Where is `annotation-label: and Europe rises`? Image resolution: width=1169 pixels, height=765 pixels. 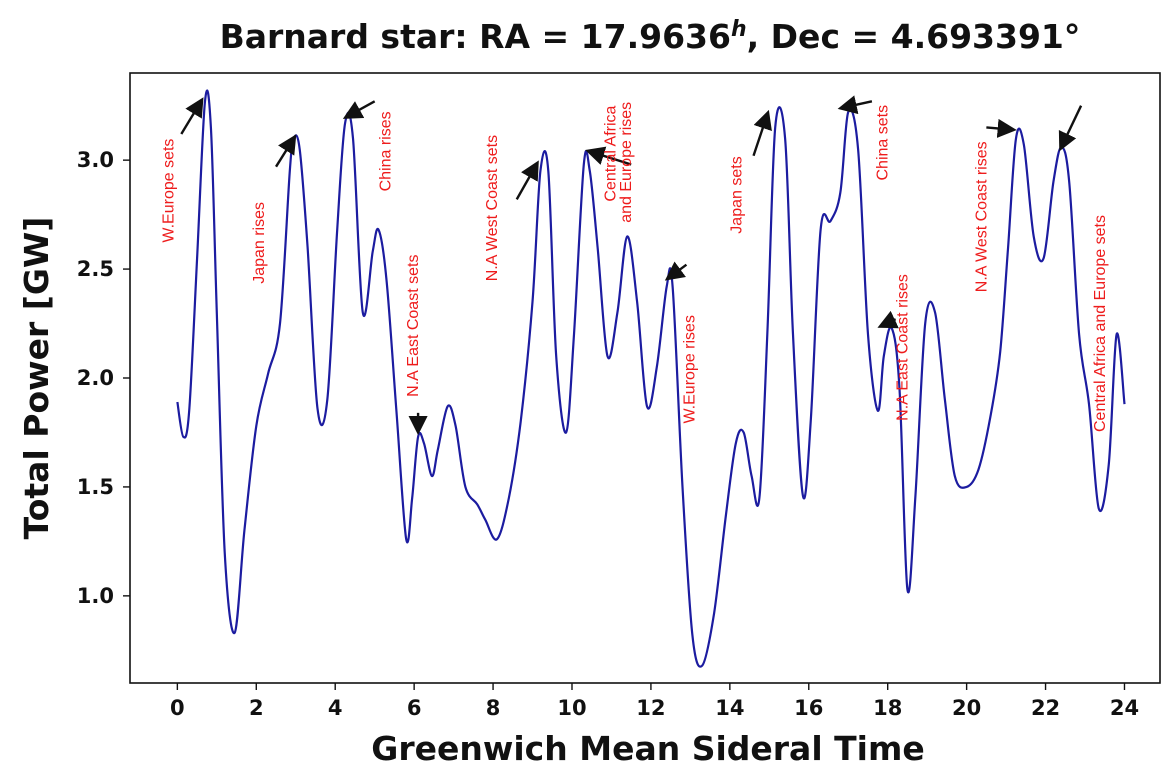
annotation-label: and Europe rises is located at coordinates (626, 162).